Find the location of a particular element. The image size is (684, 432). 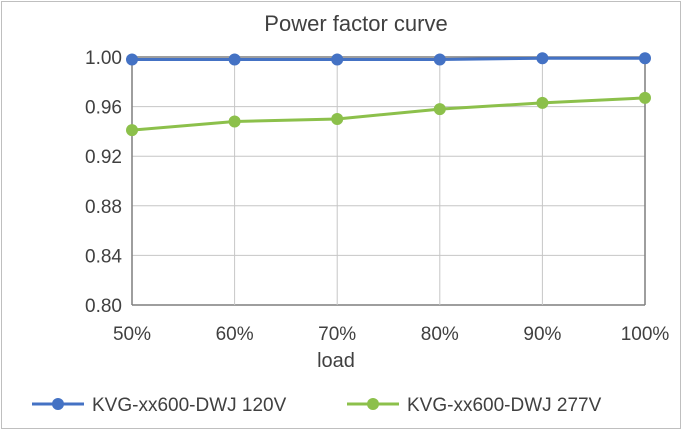

y-axis-ticks: 0.80 0.84 0.88 0.92 0.96 1.00 is located at coordinates (103, 182).